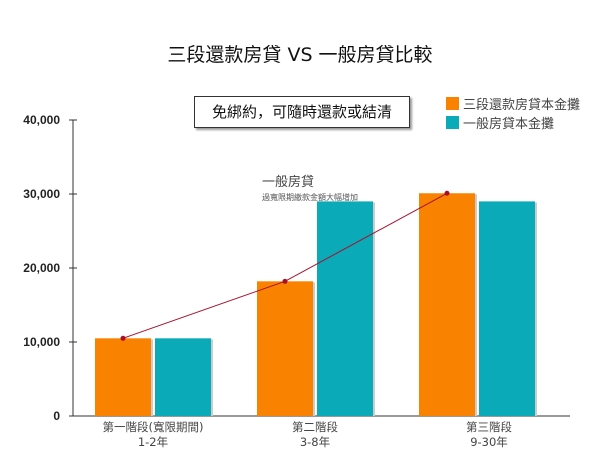 The height and width of the screenshot is (463, 600). Describe the element at coordinates (41, 120) in the screenshot. I see `y-tick-label: 40,000` at that location.